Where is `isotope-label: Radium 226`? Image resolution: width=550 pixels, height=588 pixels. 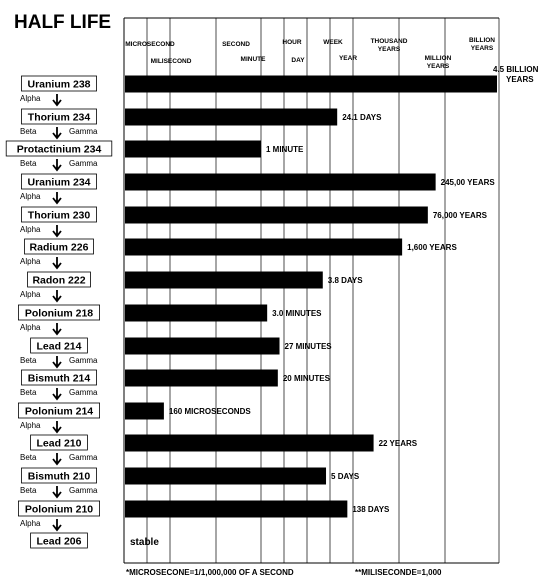 isotope-label: Radium 226 is located at coordinates (59, 248).